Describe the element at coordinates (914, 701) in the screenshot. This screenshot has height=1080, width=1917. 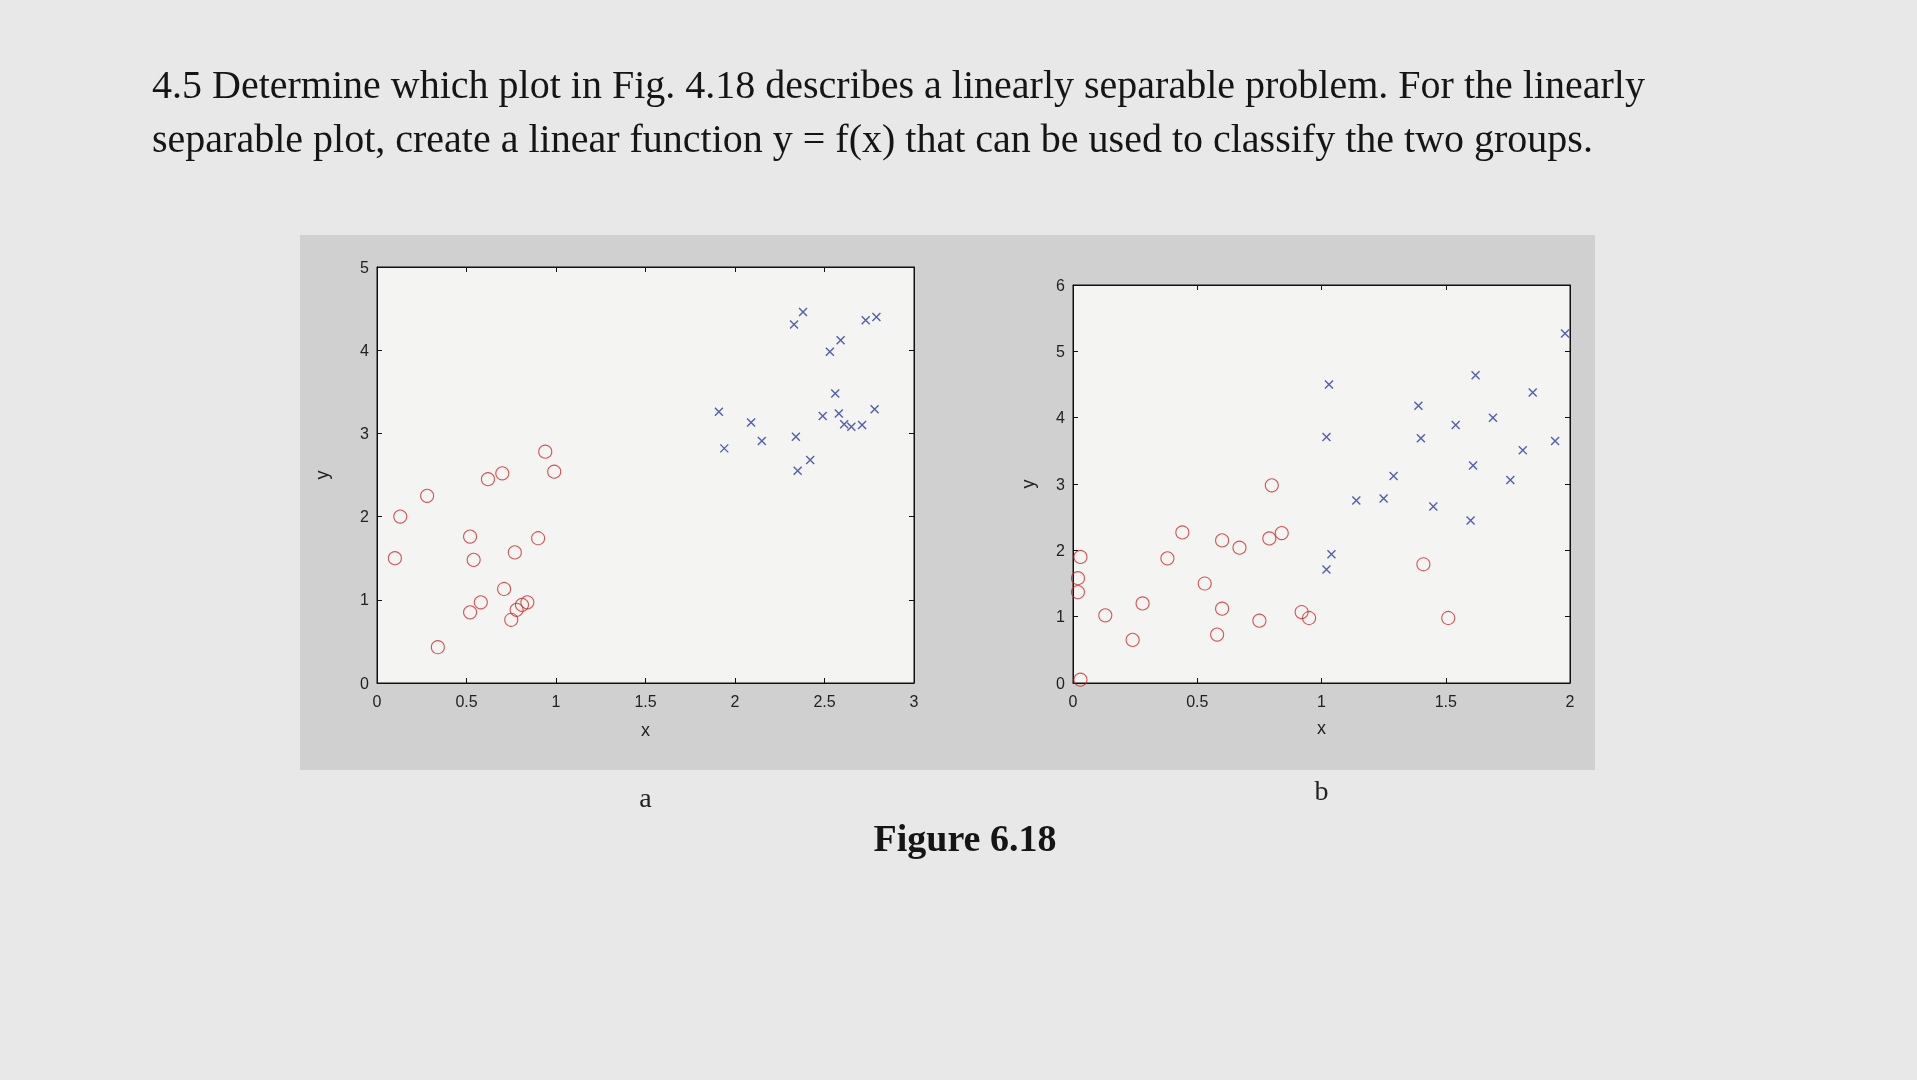
I see `x-tick-label: 3` at that location.